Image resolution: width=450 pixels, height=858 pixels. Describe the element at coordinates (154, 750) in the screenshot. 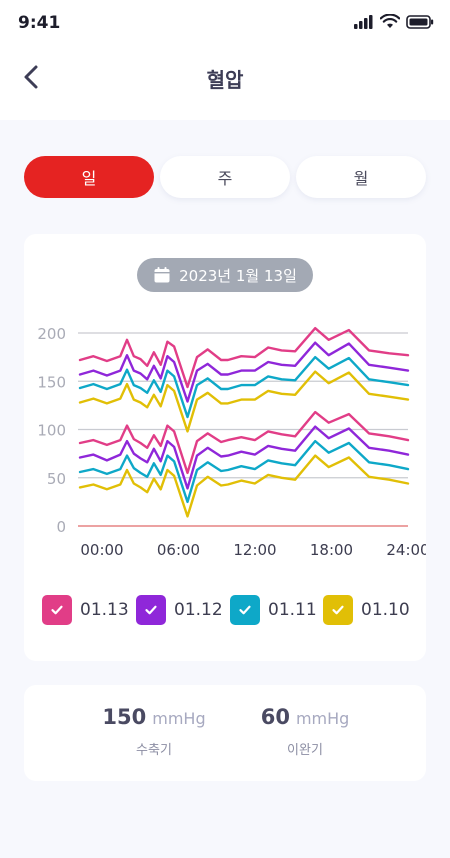

I see `systolic-label: 수축기` at that location.